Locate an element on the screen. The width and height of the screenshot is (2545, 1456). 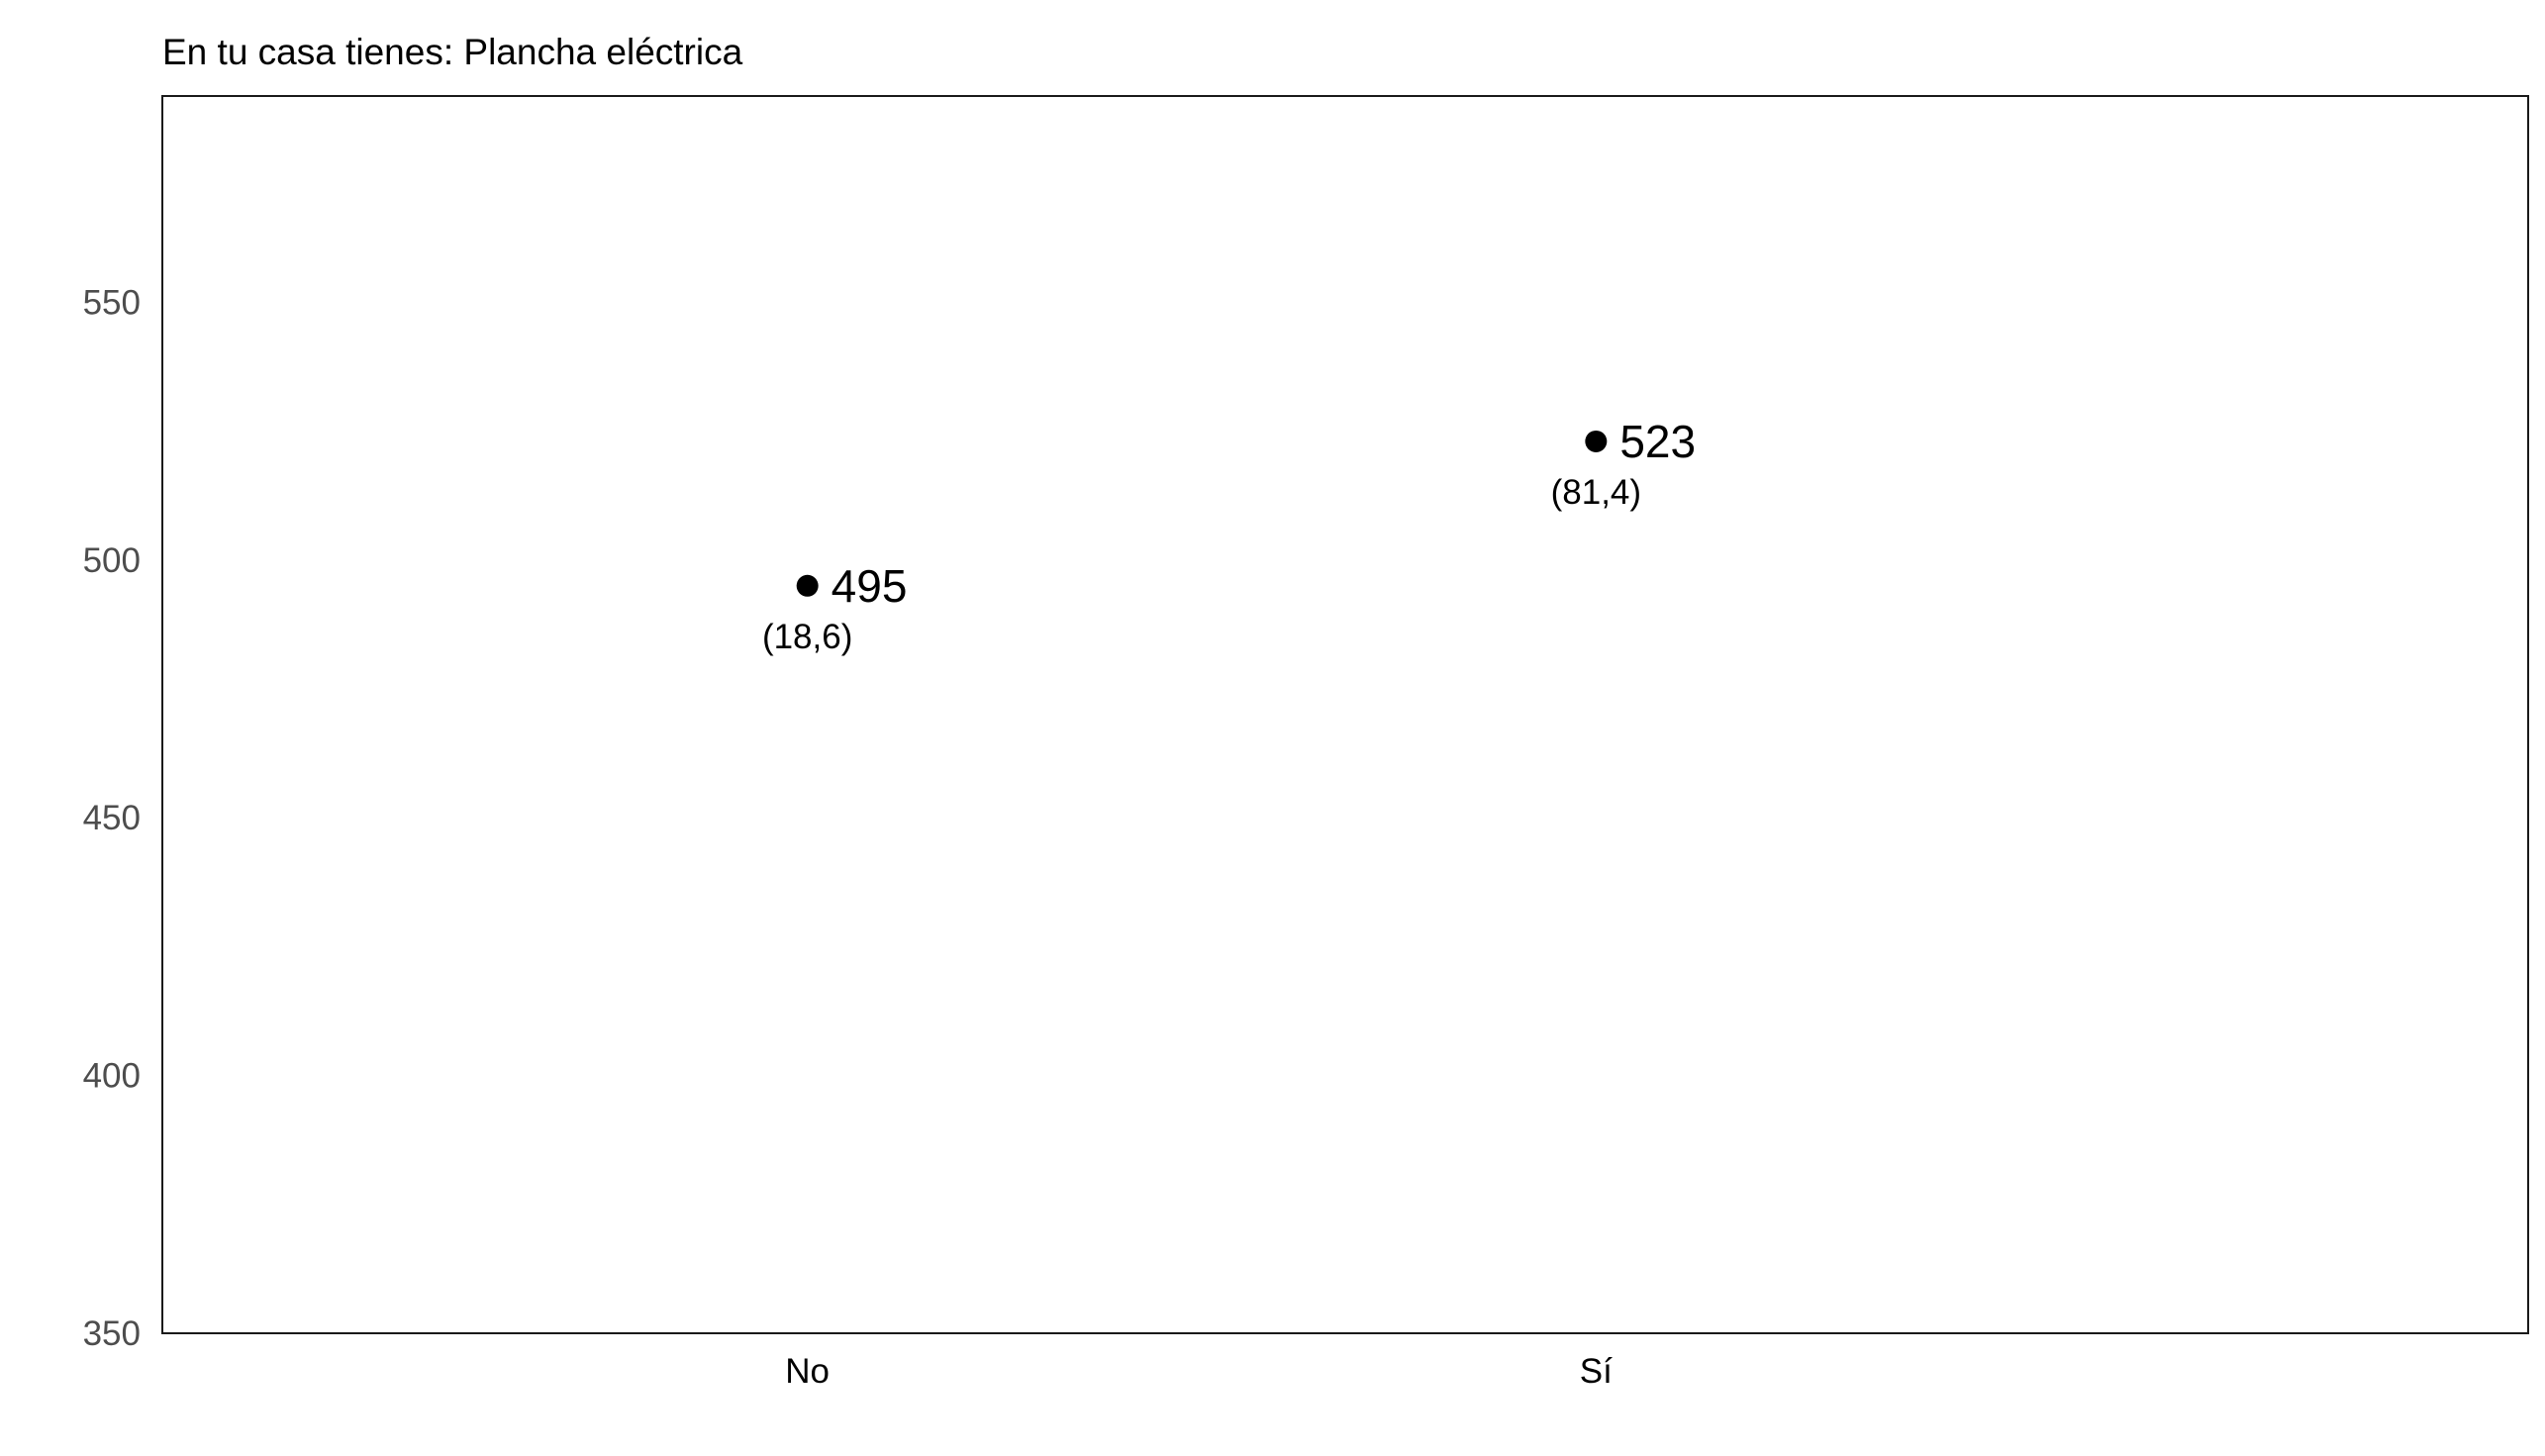
chart-title: En tu casa tienes: Plancha eléctrica is located at coordinates (452, 52).